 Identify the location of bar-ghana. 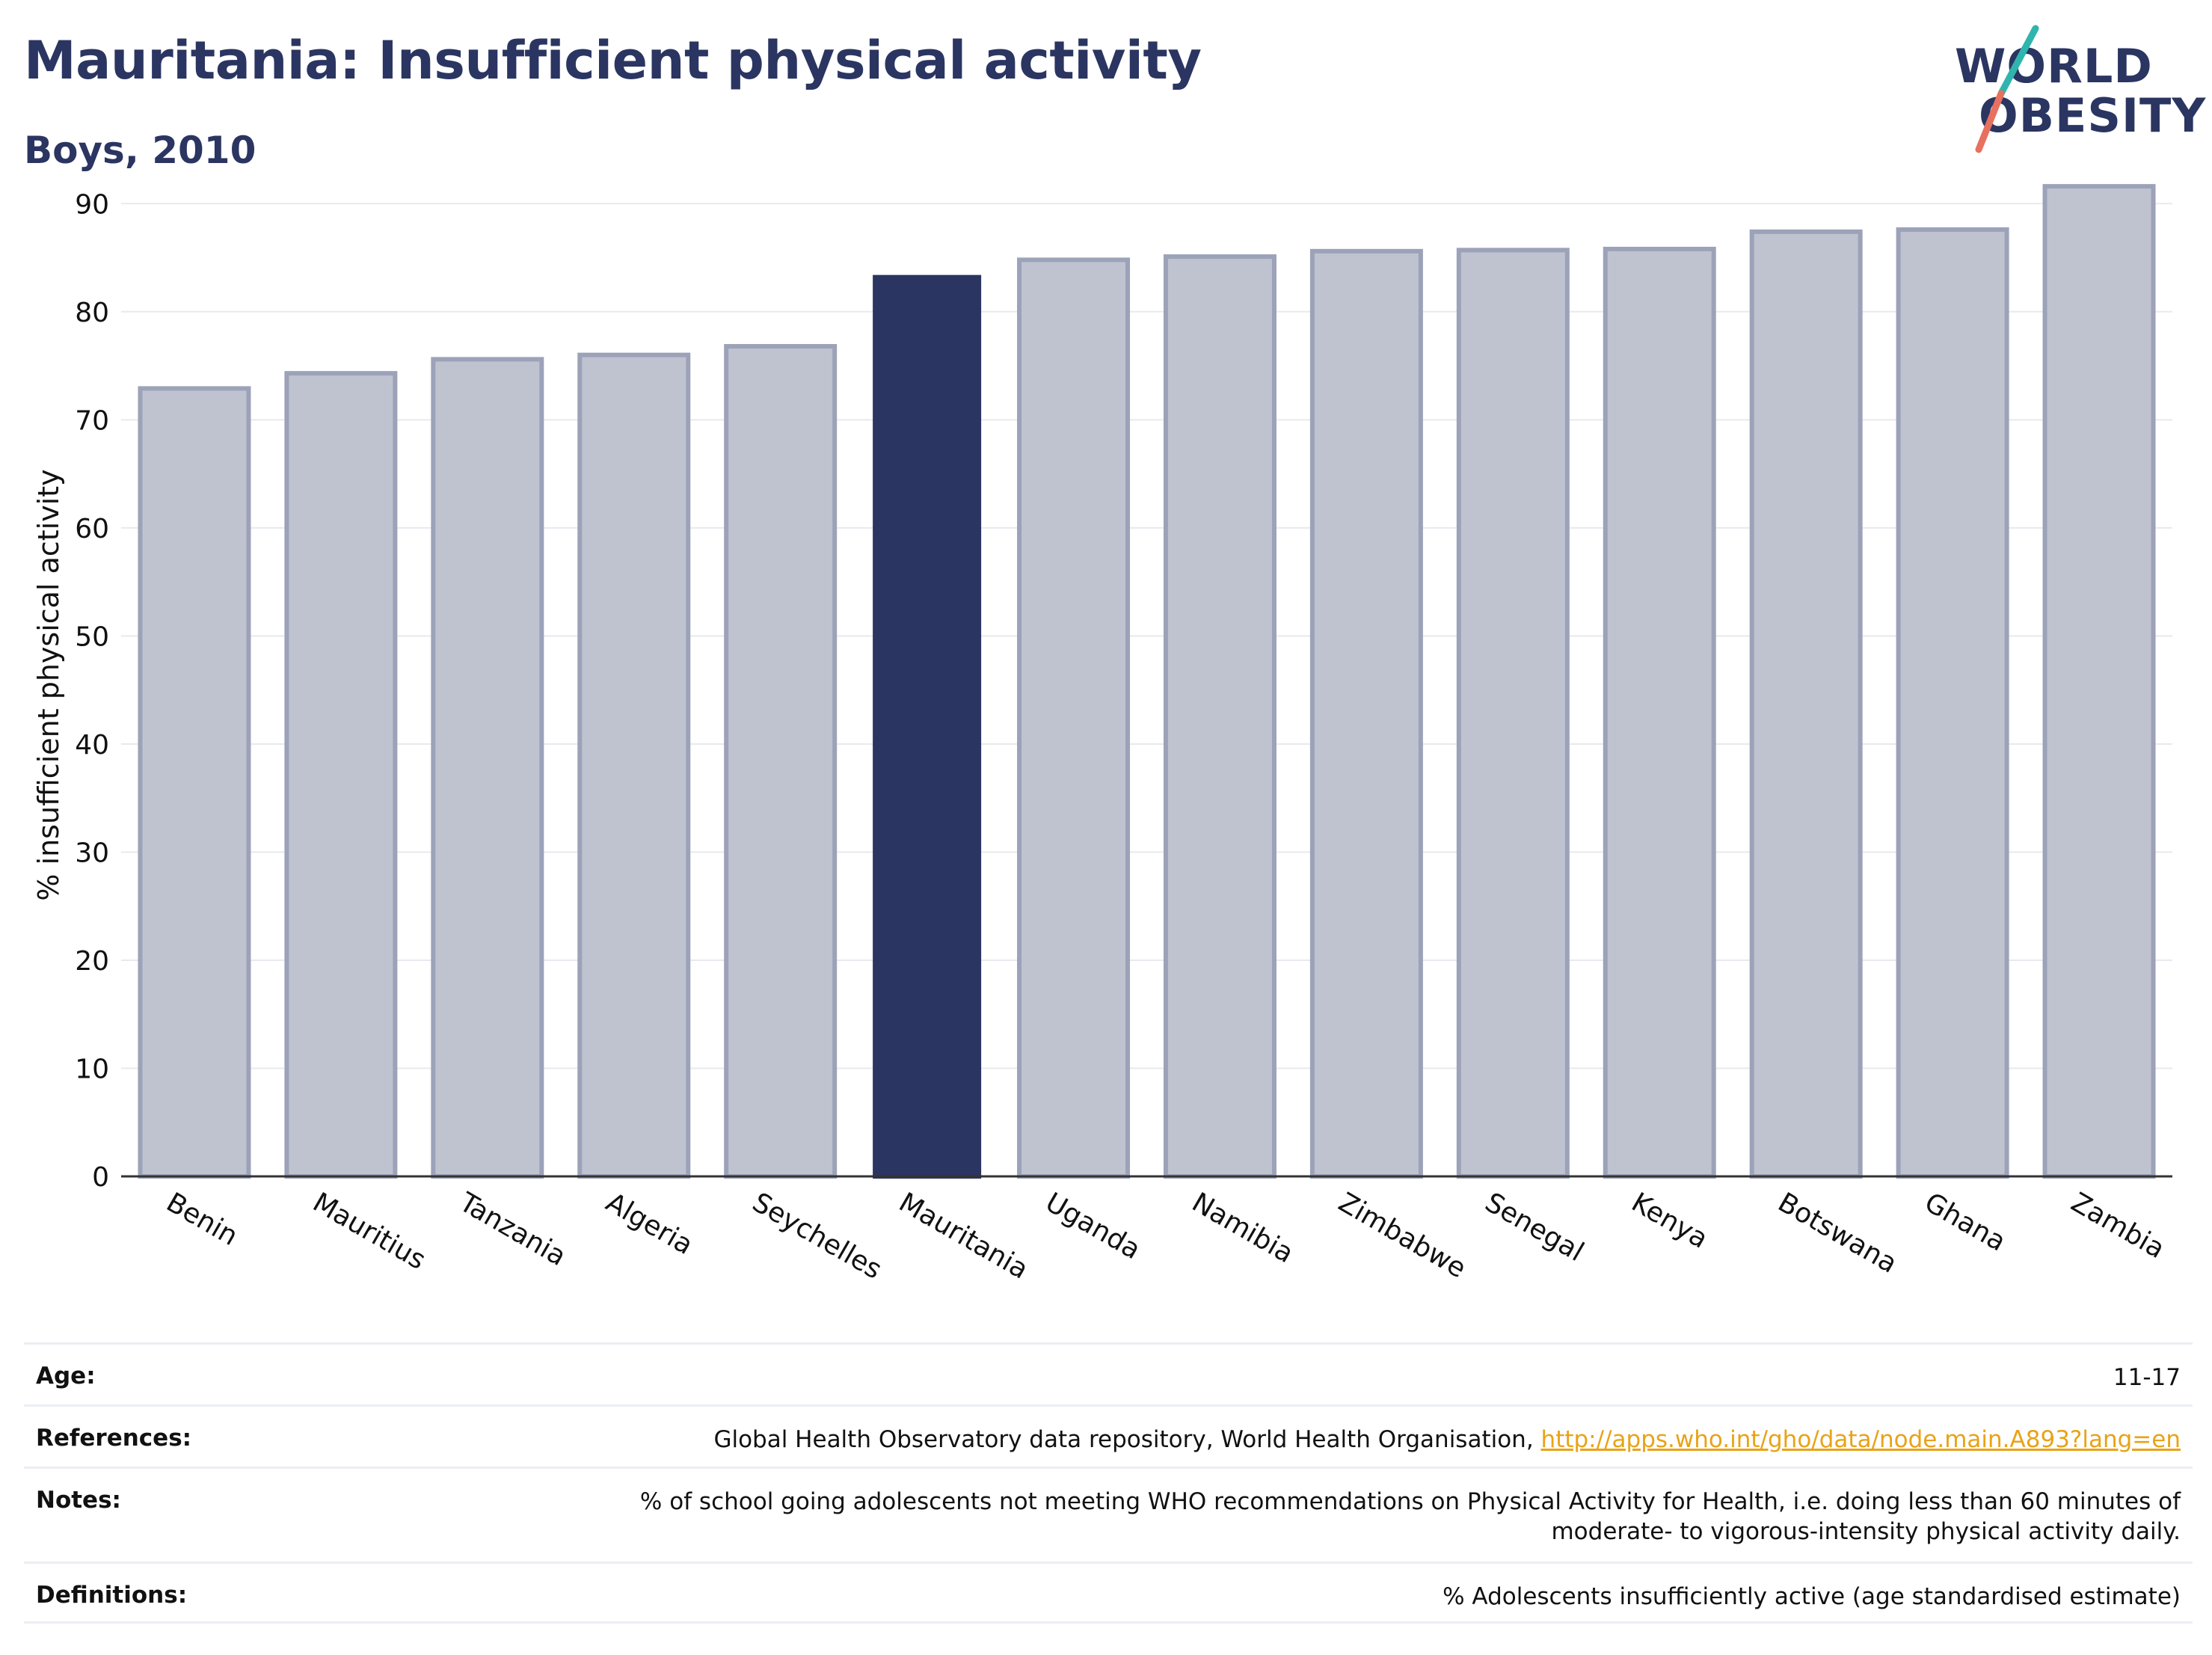
(1952, 703).